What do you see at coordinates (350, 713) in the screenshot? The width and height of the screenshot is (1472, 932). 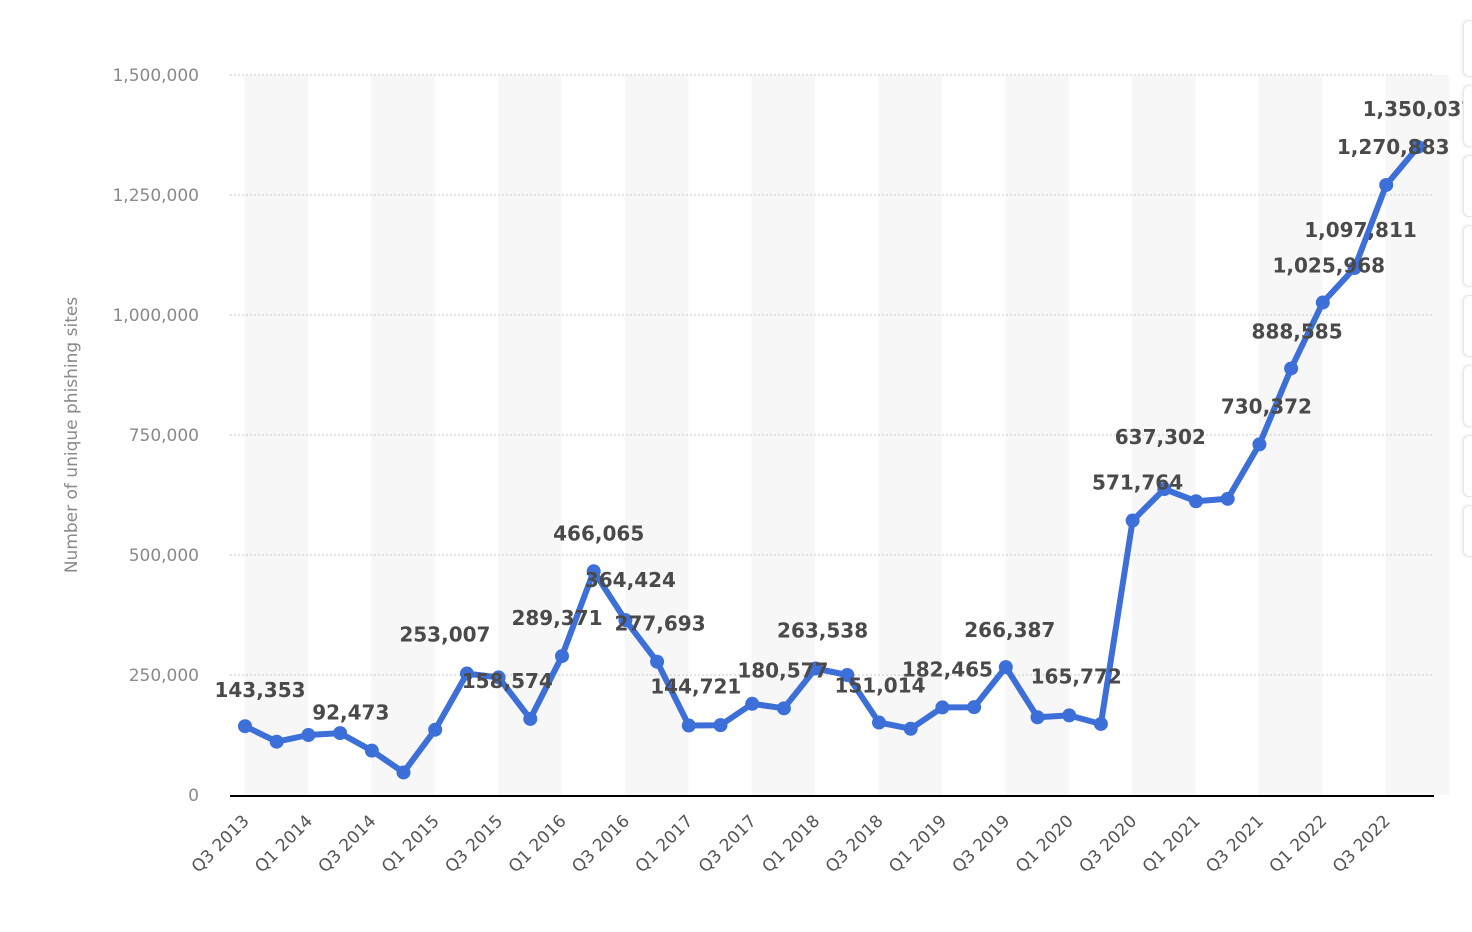 I see `data-label: 92,473` at bounding box center [350, 713].